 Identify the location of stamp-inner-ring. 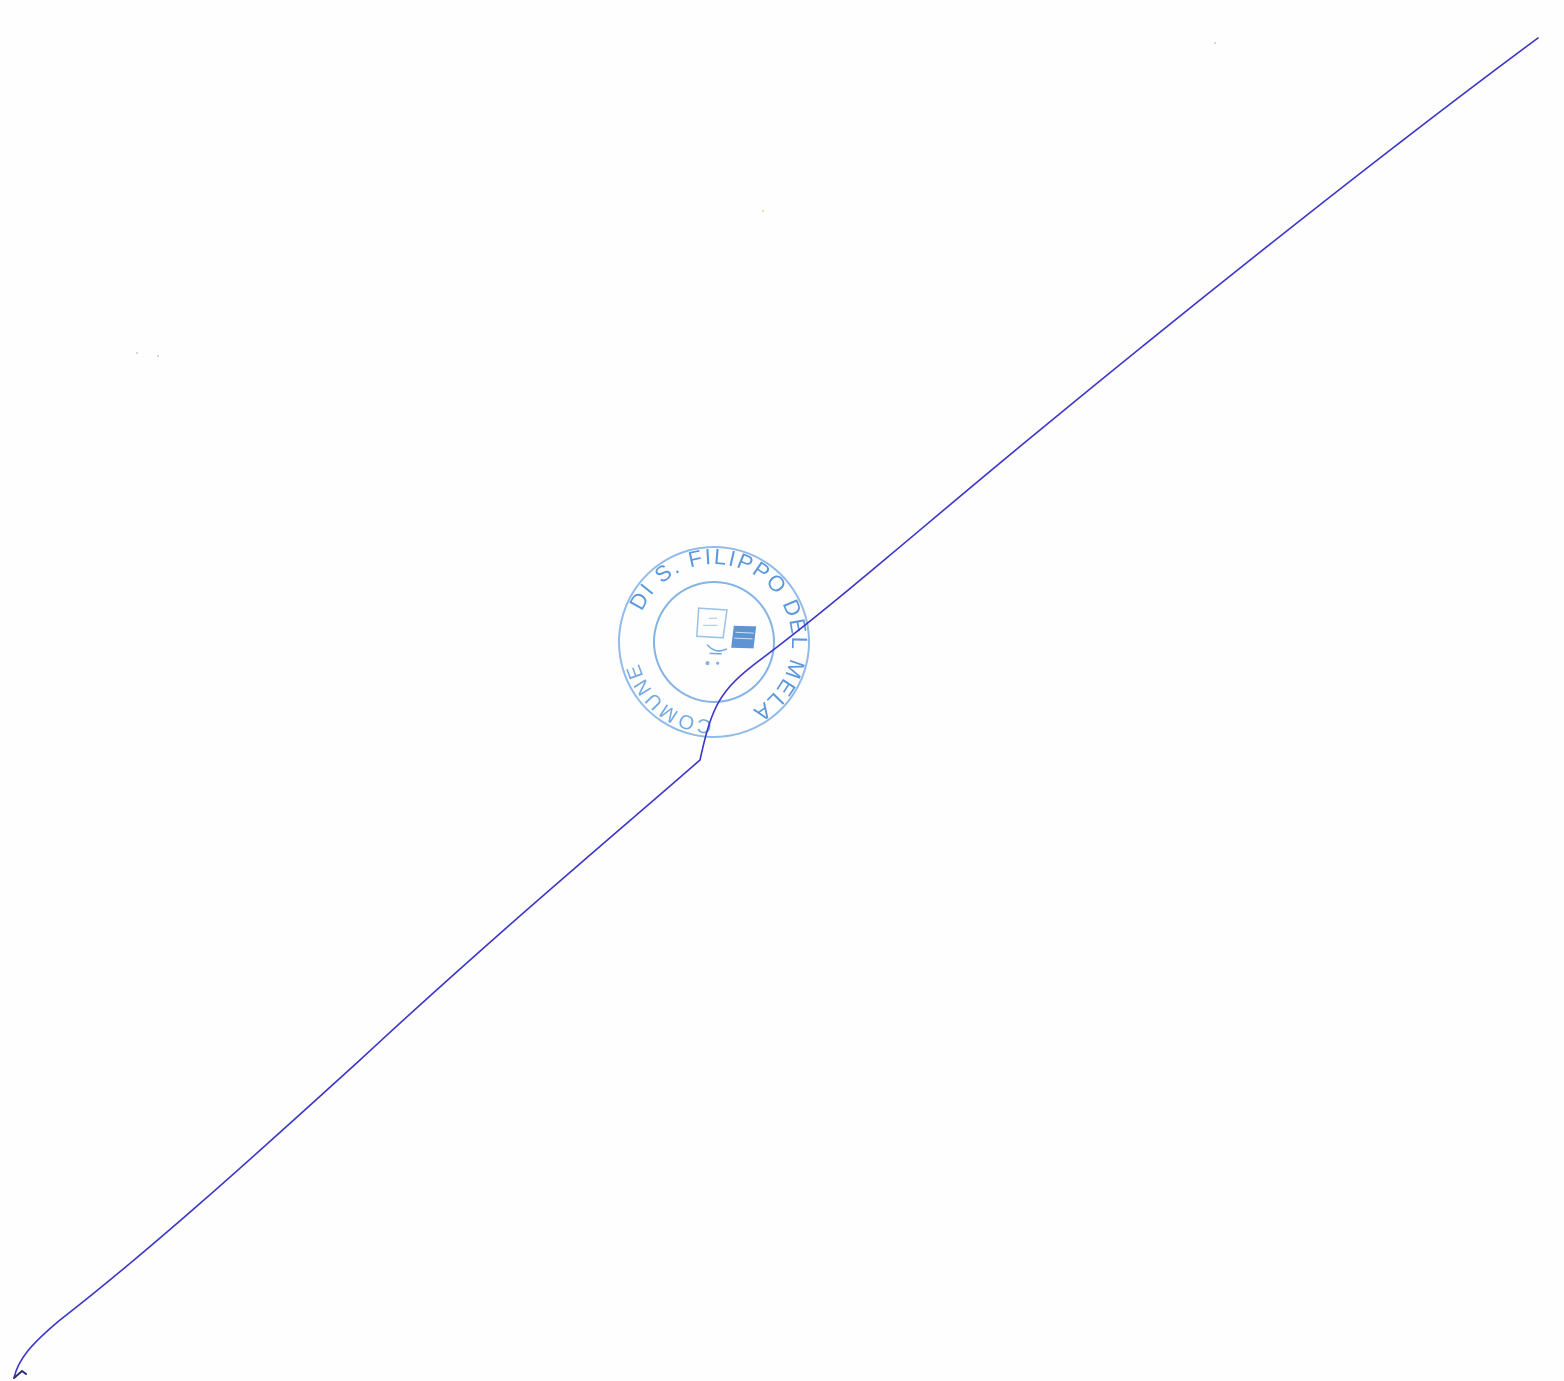
(714, 642).